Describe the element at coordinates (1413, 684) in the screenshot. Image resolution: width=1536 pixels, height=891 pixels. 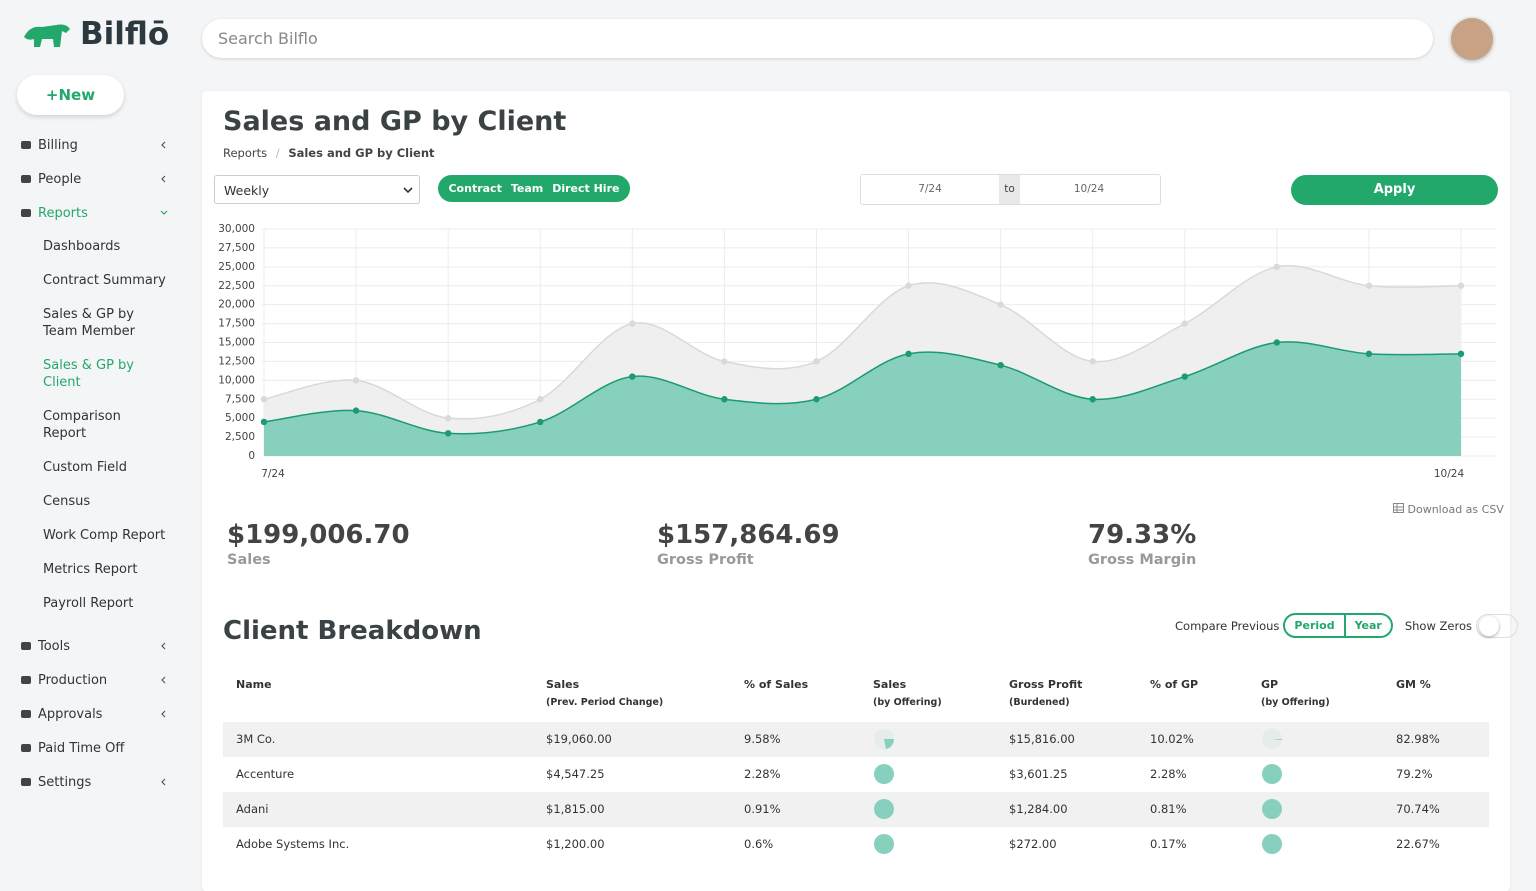
I see `column-title: GM %` at that location.